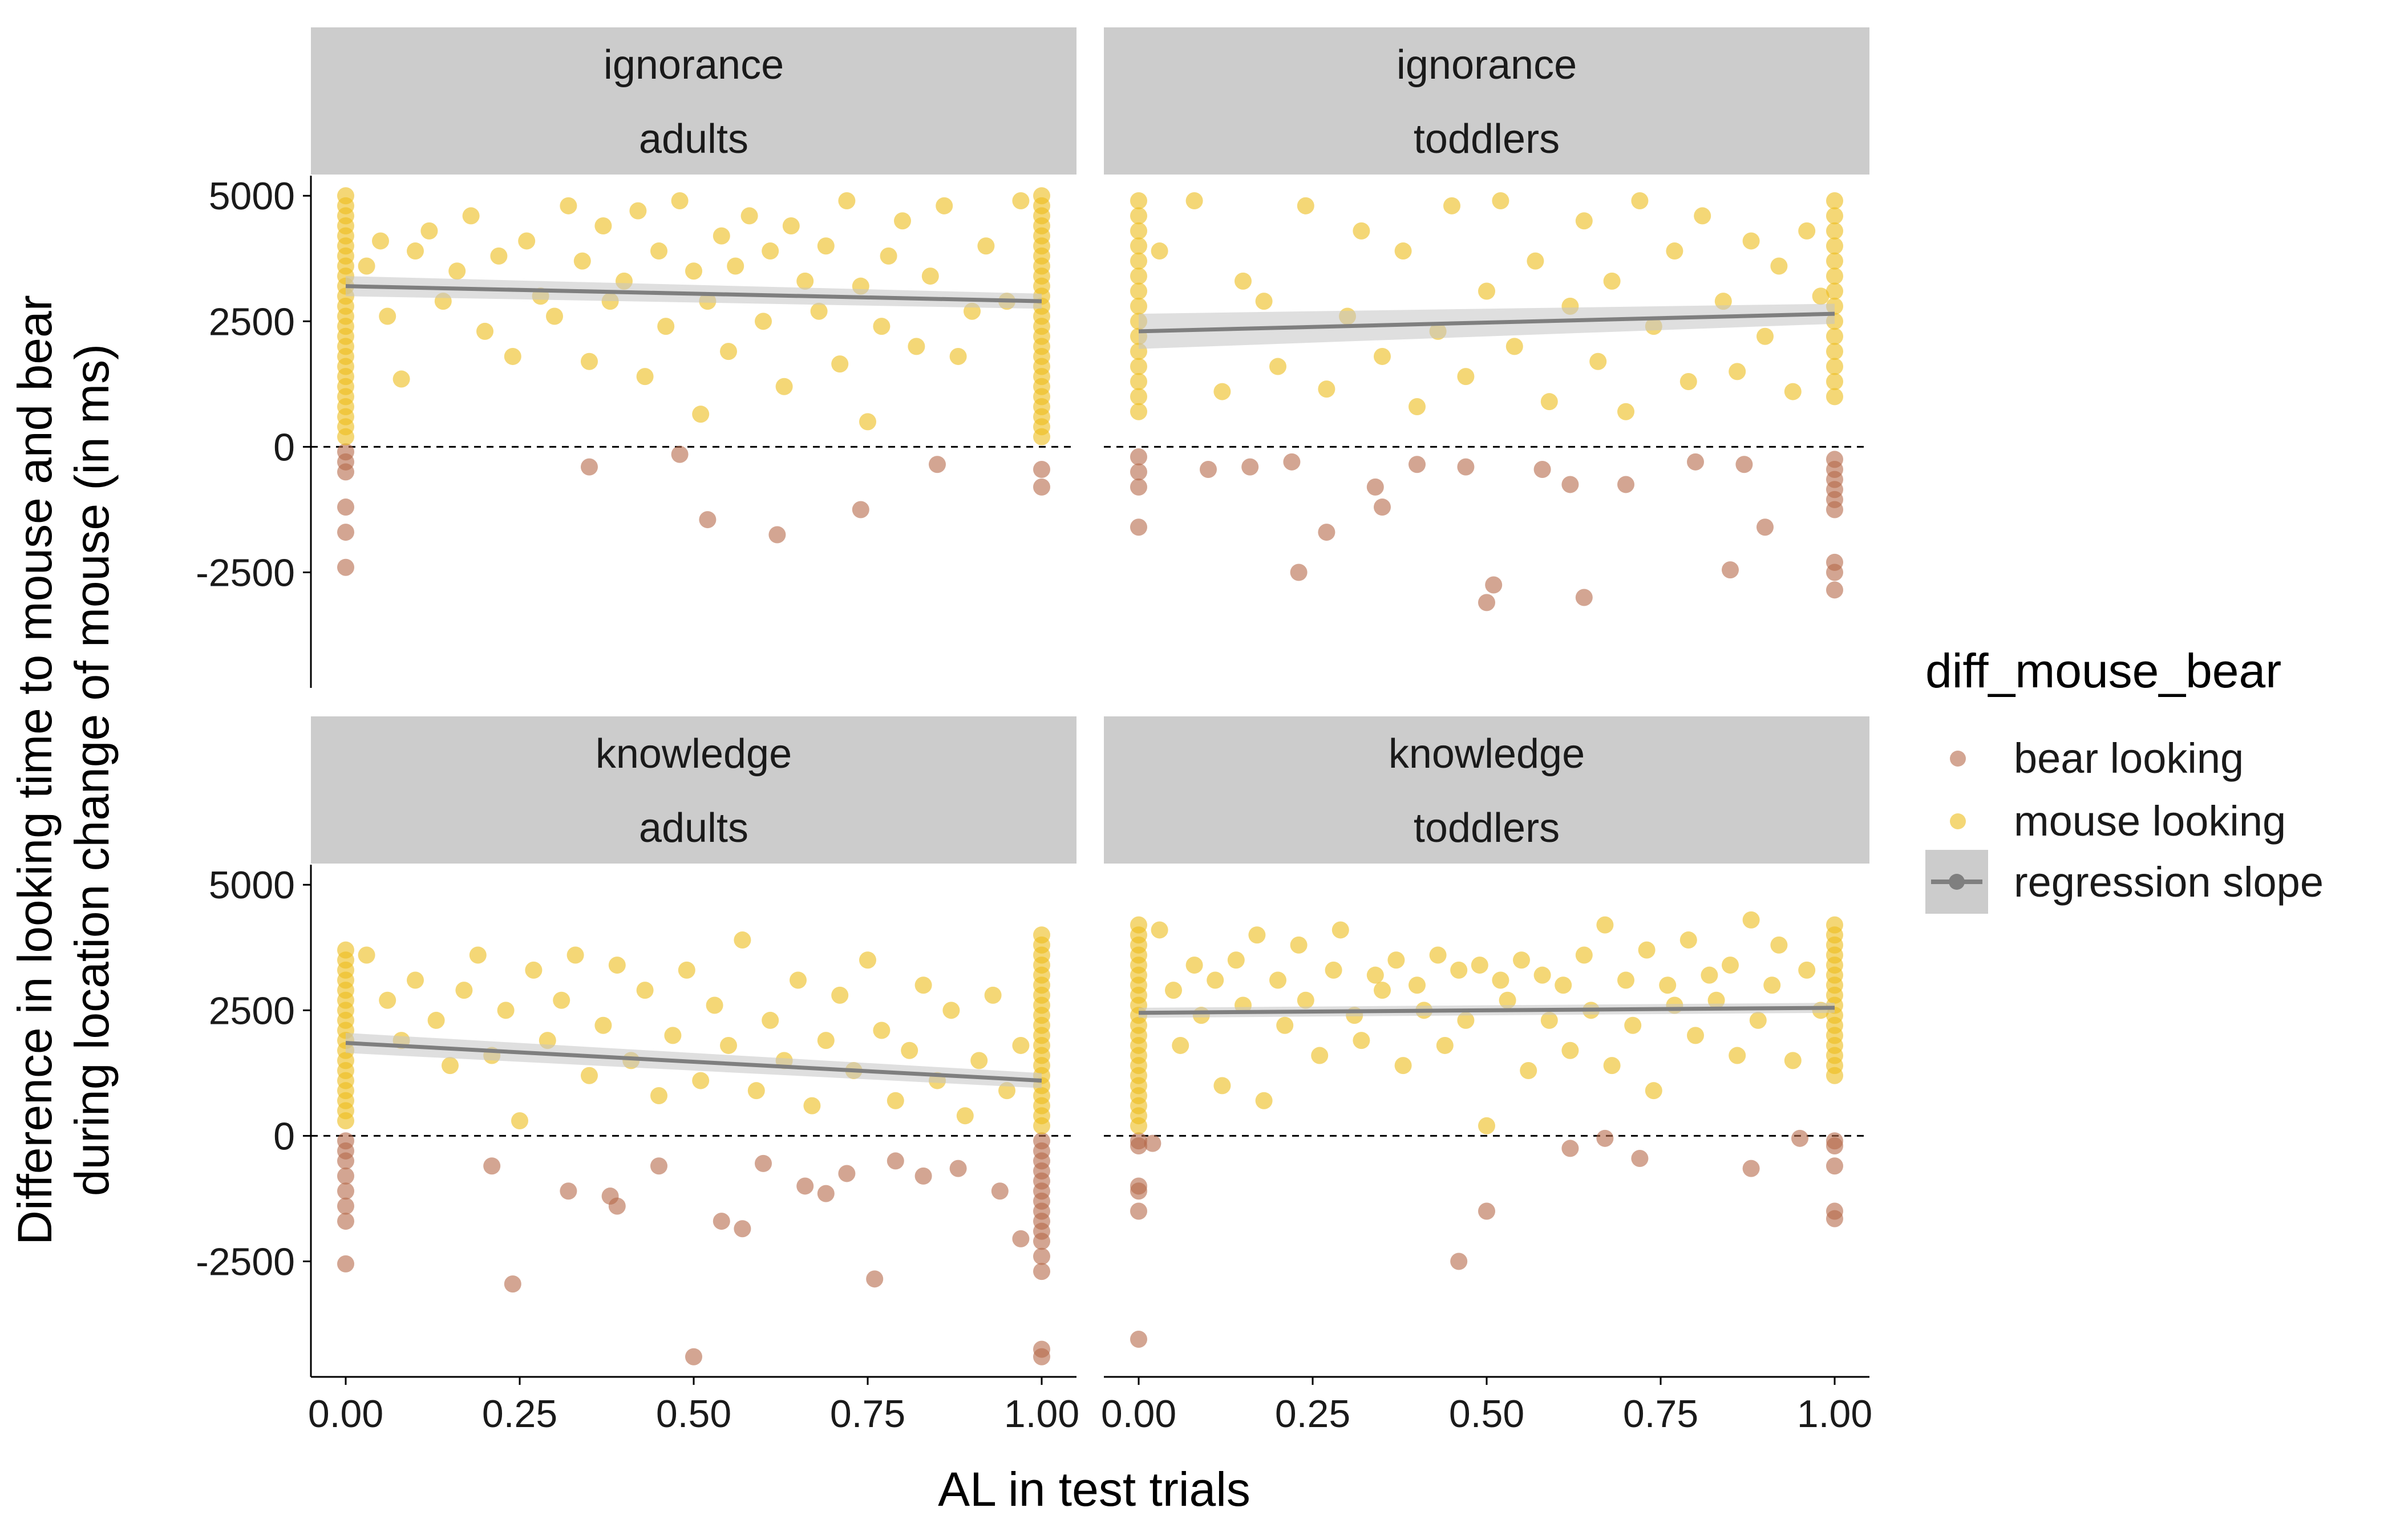  What do you see at coordinates (1958, 759) in the screenshot?
I see `legend-key-bear-point` at bounding box center [1958, 759].